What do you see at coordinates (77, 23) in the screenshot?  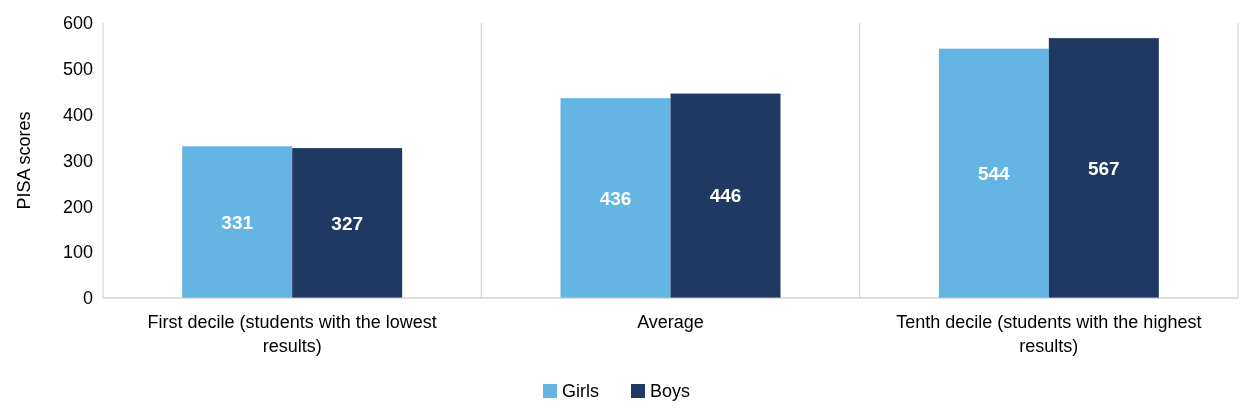 I see `y-tick-label: 600` at bounding box center [77, 23].